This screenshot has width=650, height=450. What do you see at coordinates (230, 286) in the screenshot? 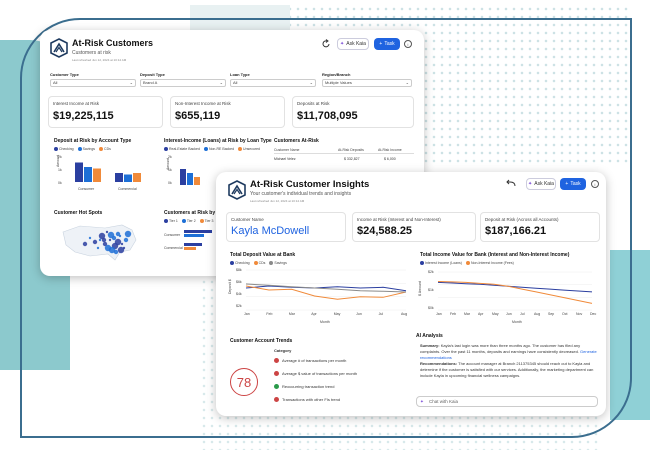
I see `deposit-value-ylabel: Deposit $` at bounding box center [230, 286].